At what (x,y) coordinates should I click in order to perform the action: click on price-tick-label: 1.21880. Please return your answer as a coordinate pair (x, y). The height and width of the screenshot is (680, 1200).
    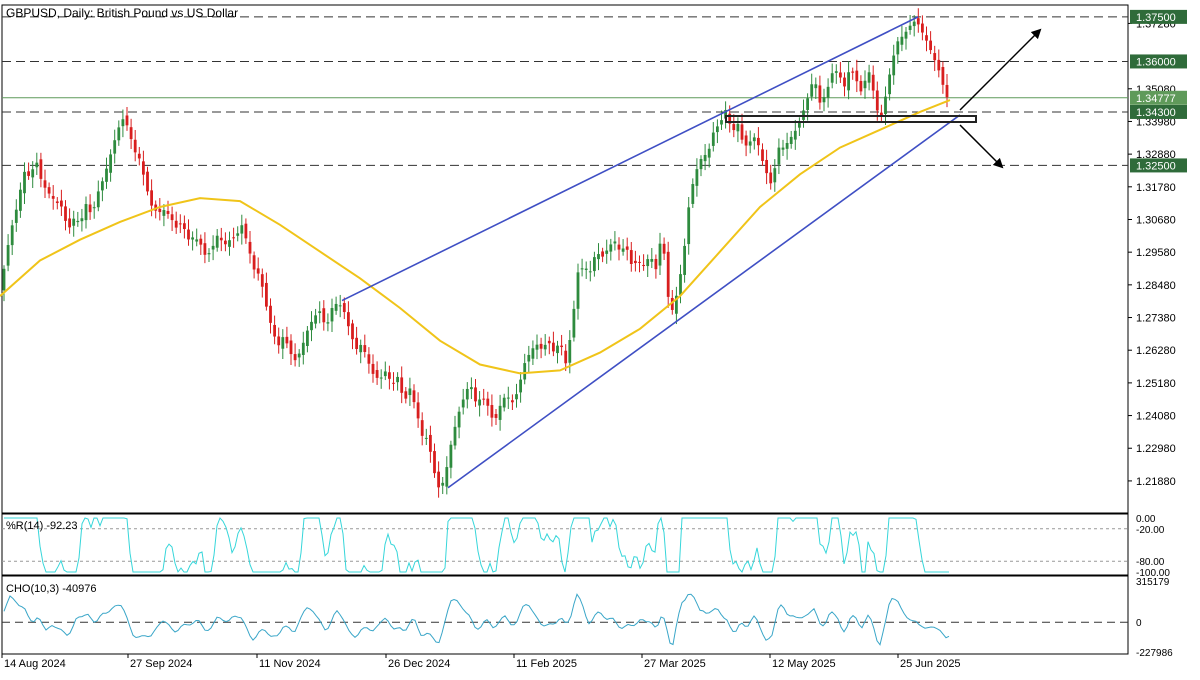
    Looking at the image, I should click on (1156, 482).